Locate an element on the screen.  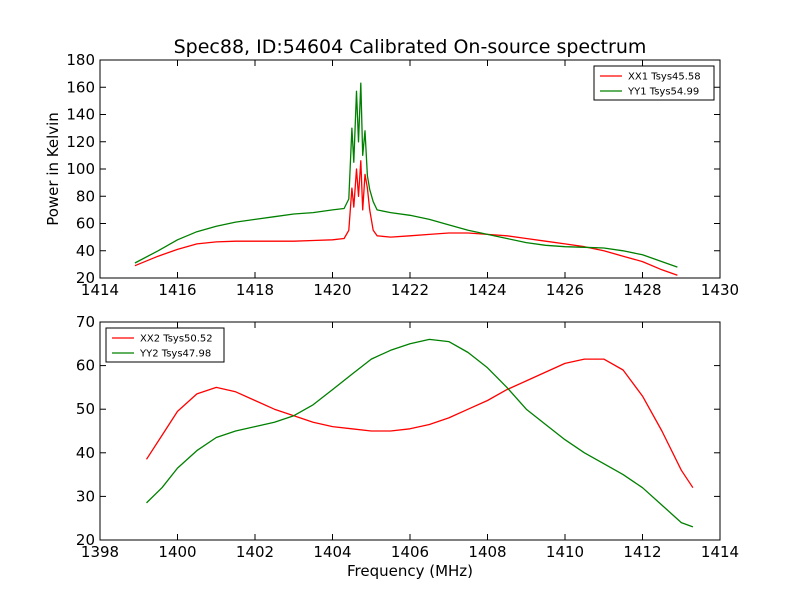
top-x-tick-label: 1424 is located at coordinates (487, 290).